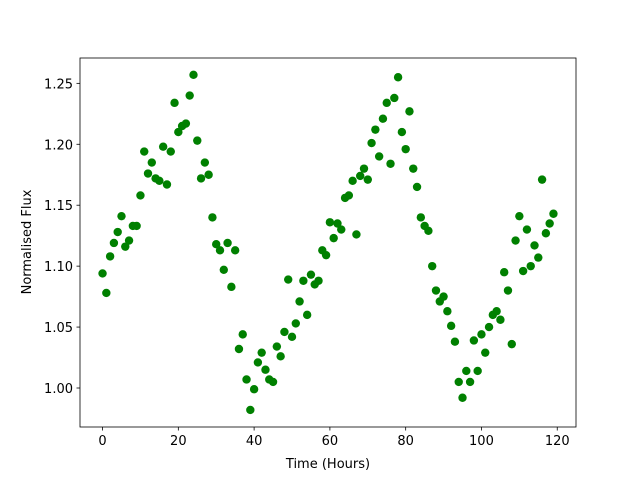  Describe the element at coordinates (58, 267) in the screenshot. I see `y-tick-label: 1.10` at that location.